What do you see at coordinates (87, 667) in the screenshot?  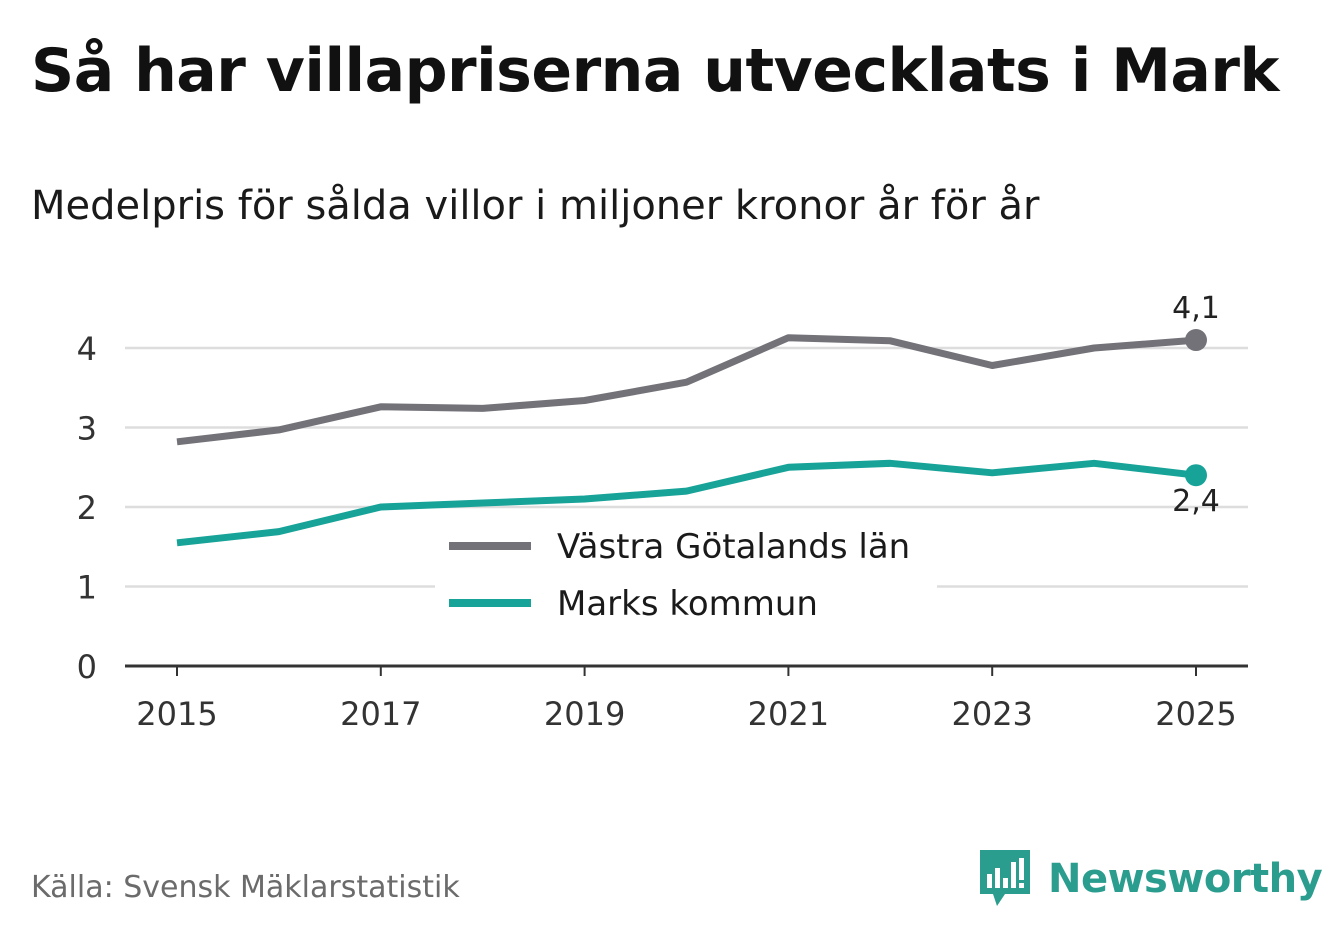 I see `y-tick-label: 0` at bounding box center [87, 667].